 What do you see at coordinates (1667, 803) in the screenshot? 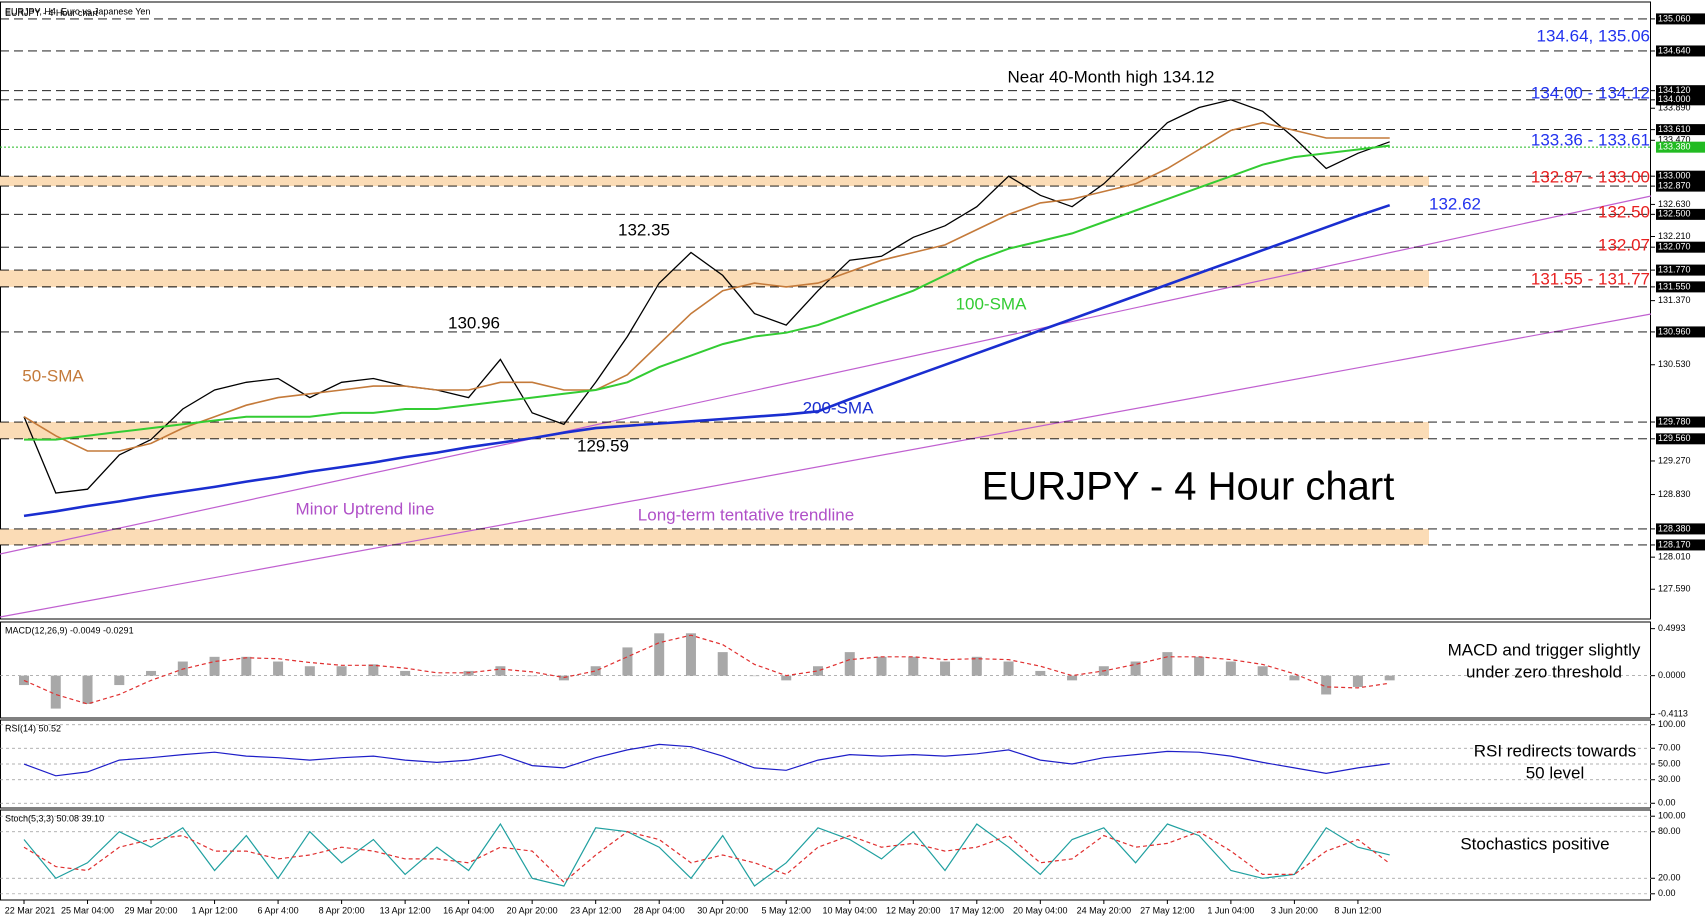
I see `y-tick-label: 0.00` at bounding box center [1667, 803].